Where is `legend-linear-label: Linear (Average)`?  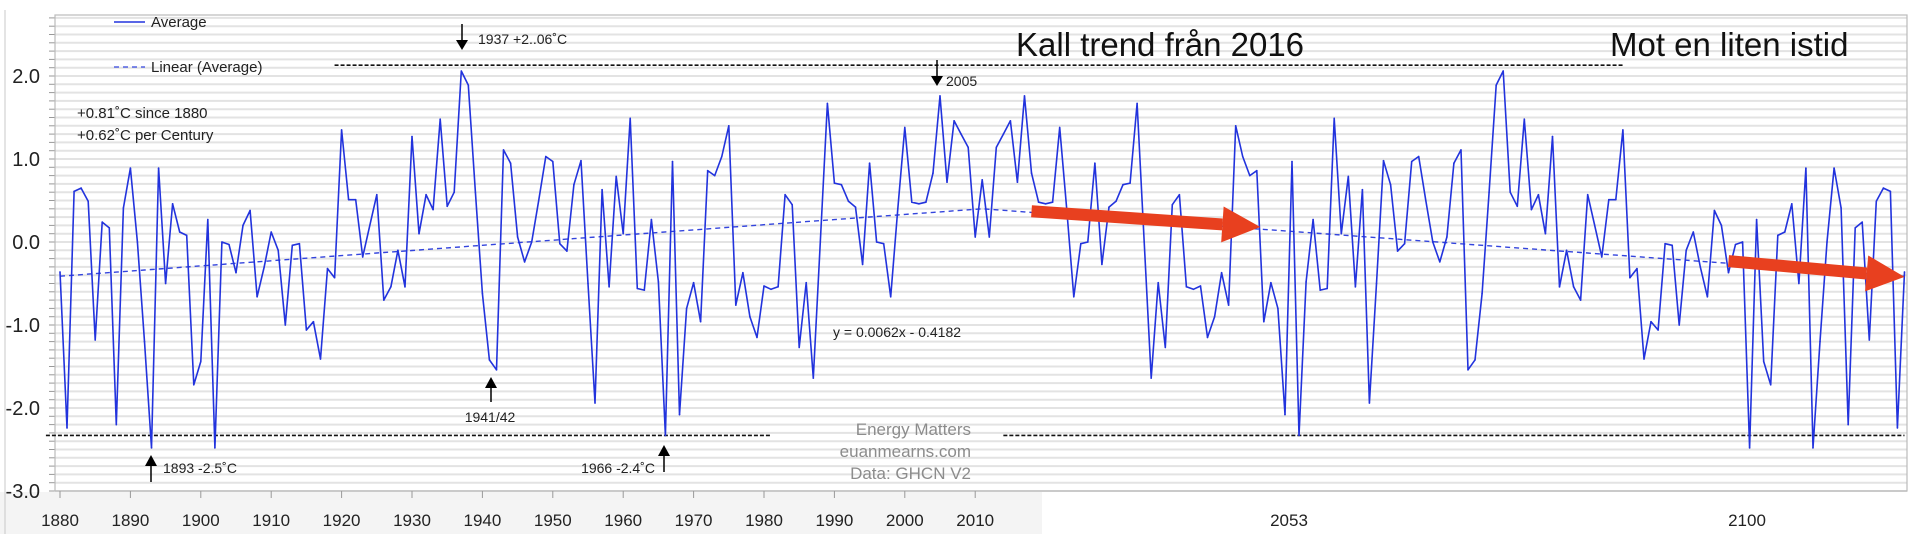 legend-linear-label: Linear (Average) is located at coordinates (206, 67).